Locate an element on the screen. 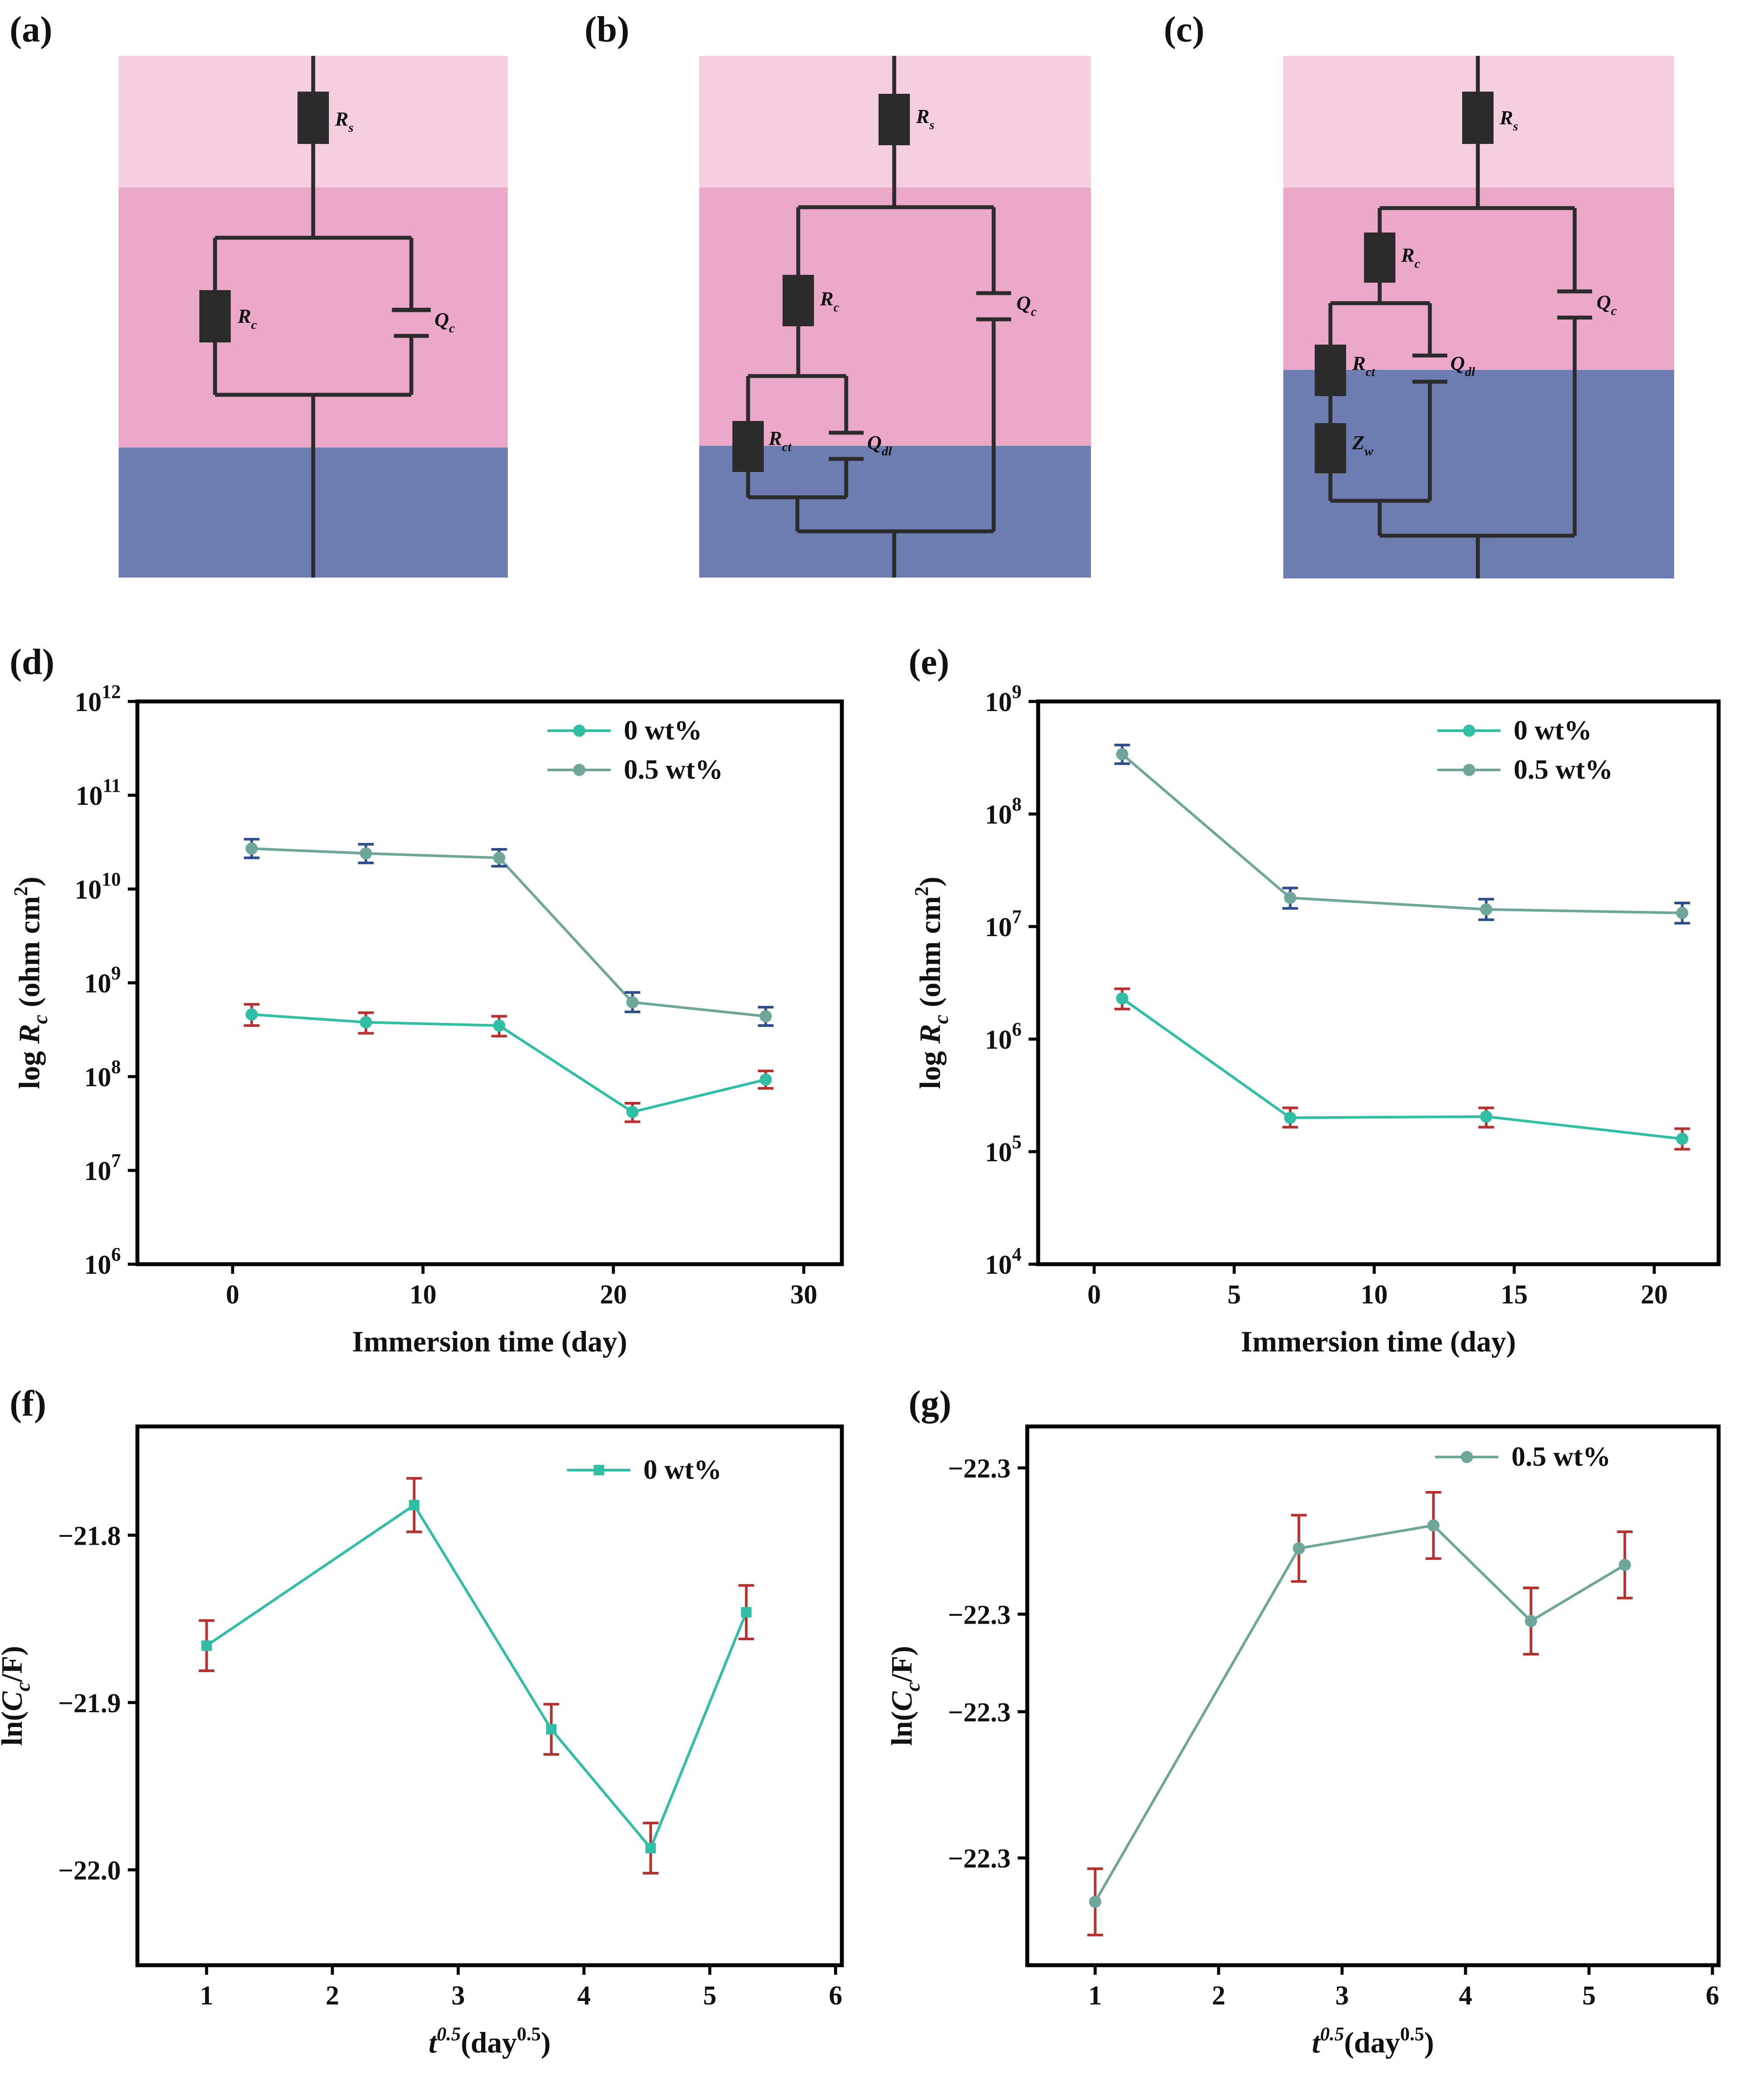 The height and width of the screenshot is (2100, 1740). y-tick-label: 10¹¹ is located at coordinates (98, 793).